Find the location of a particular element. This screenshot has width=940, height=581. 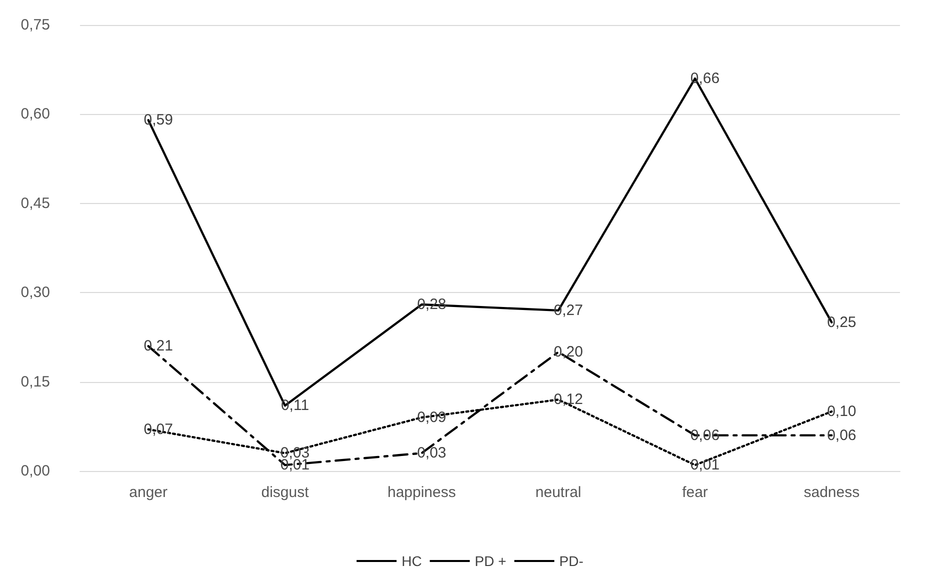

data-label: 0,06 is located at coordinates (841, 435).